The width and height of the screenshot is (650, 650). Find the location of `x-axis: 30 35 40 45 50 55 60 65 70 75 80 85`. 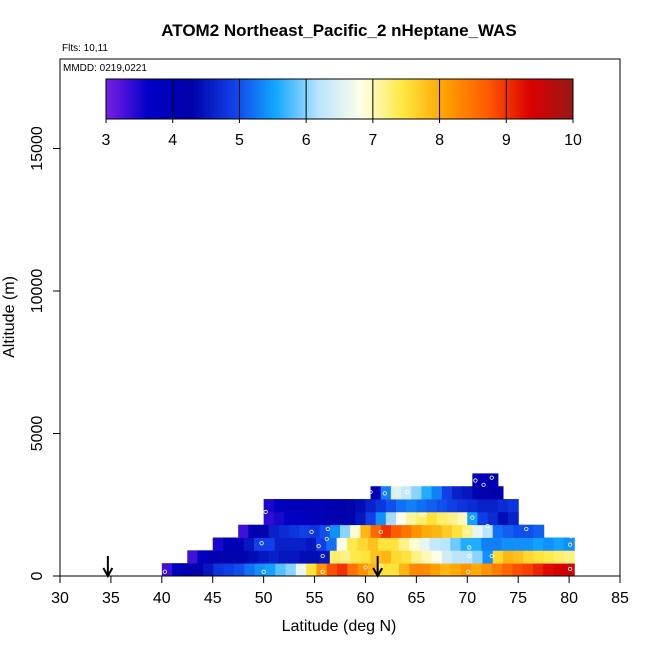

x-axis: 30 35 40 45 50 55 60 65 70 75 80 85 is located at coordinates (340, 591).